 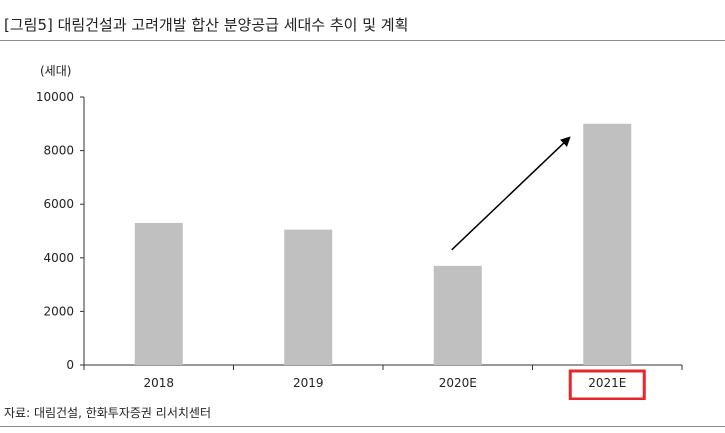 What do you see at coordinates (458, 383) in the screenshot?
I see `x-category-label: 2020E` at bounding box center [458, 383].